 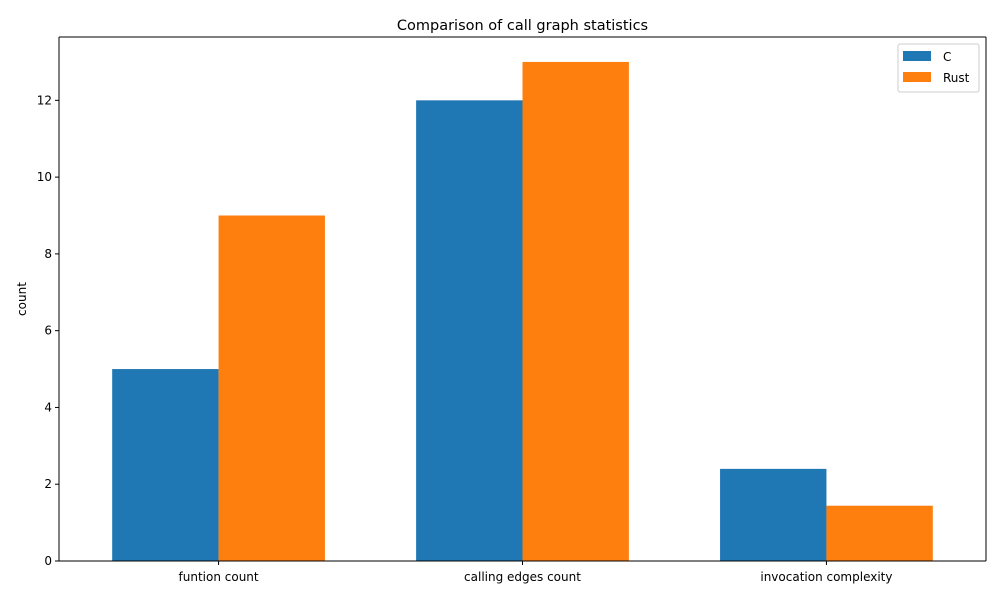 I want to click on y-tick-label: 0, so click(x=48, y=561).